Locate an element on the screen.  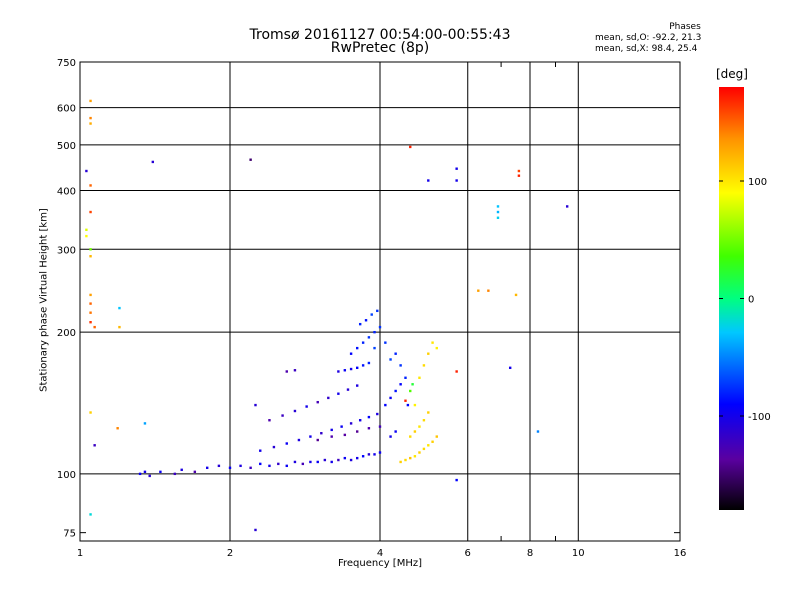
y-tick-label: 100 is located at coordinates (66, 475).